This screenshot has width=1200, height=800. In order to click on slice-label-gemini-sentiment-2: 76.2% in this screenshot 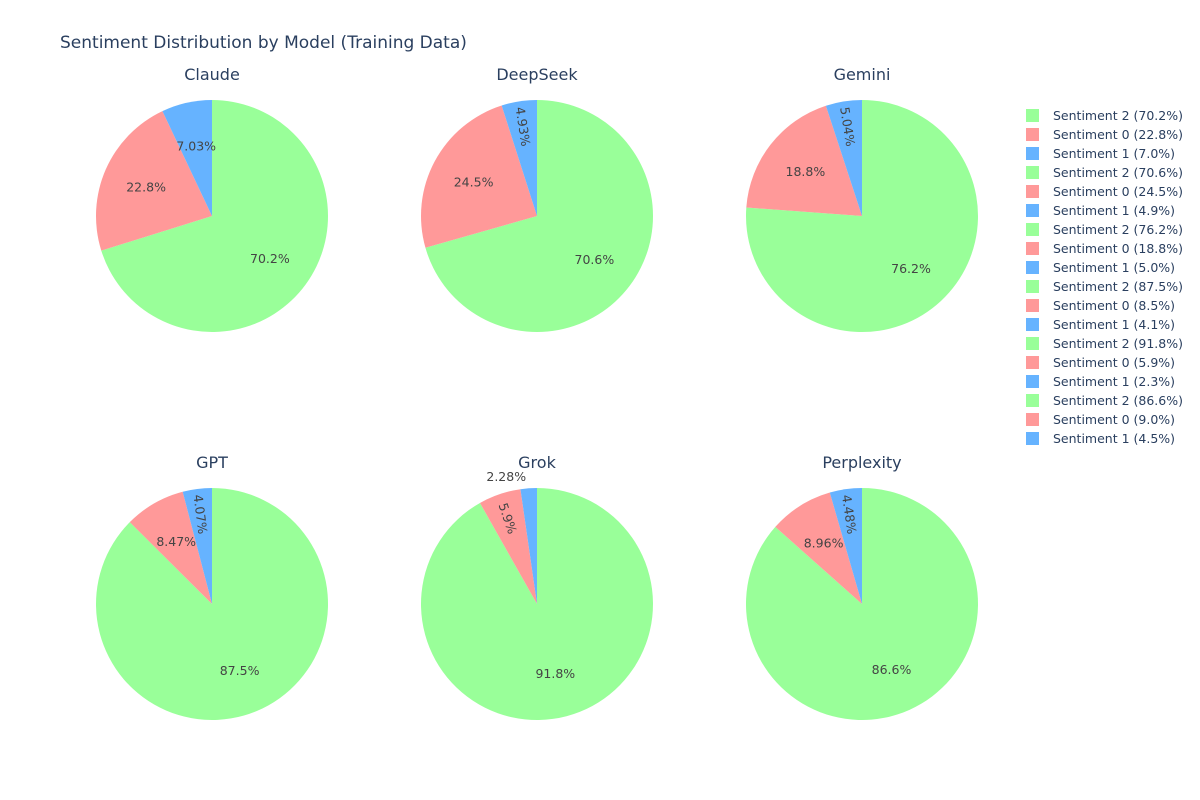, I will do `click(911, 268)`.